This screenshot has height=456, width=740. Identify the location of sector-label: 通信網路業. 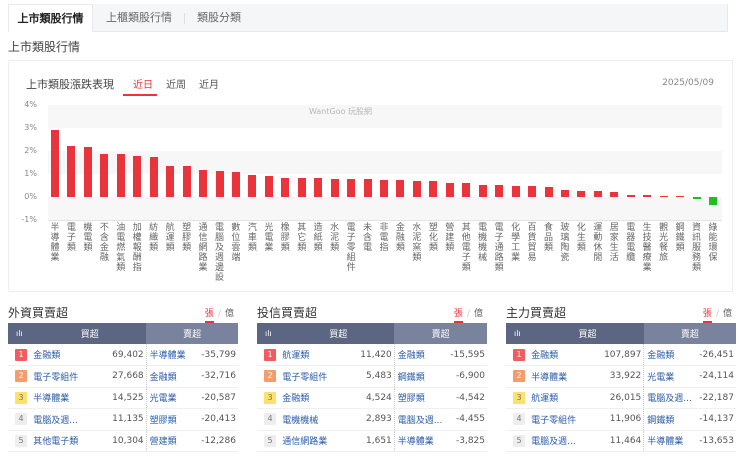
(203, 248).